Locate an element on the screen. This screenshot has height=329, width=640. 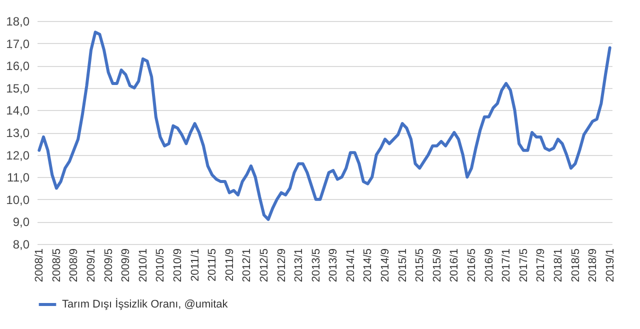
x-tick-label: 2017/5 is located at coordinates (524, 265).